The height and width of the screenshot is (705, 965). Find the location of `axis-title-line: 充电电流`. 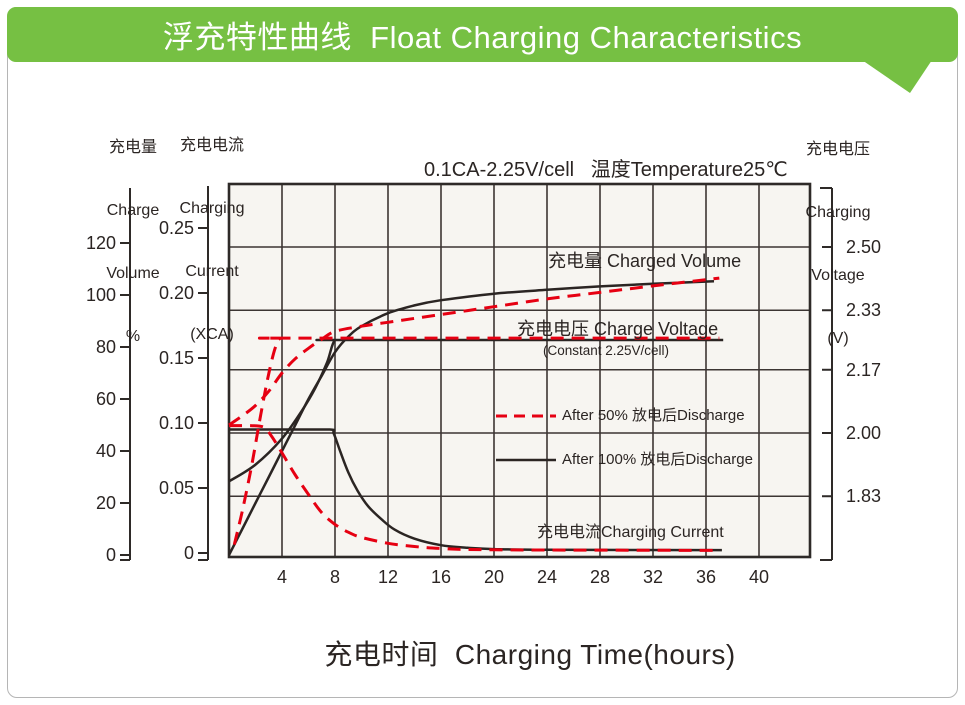

axis-title-line: 充电电流 is located at coordinates (211, 145).